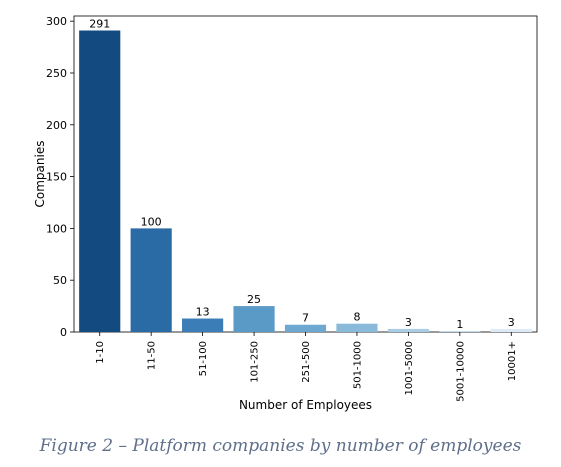 This screenshot has height=467, width=561. Describe the element at coordinates (460, 371) in the screenshot. I see `x-tick-label: 5001-10000` at that location.